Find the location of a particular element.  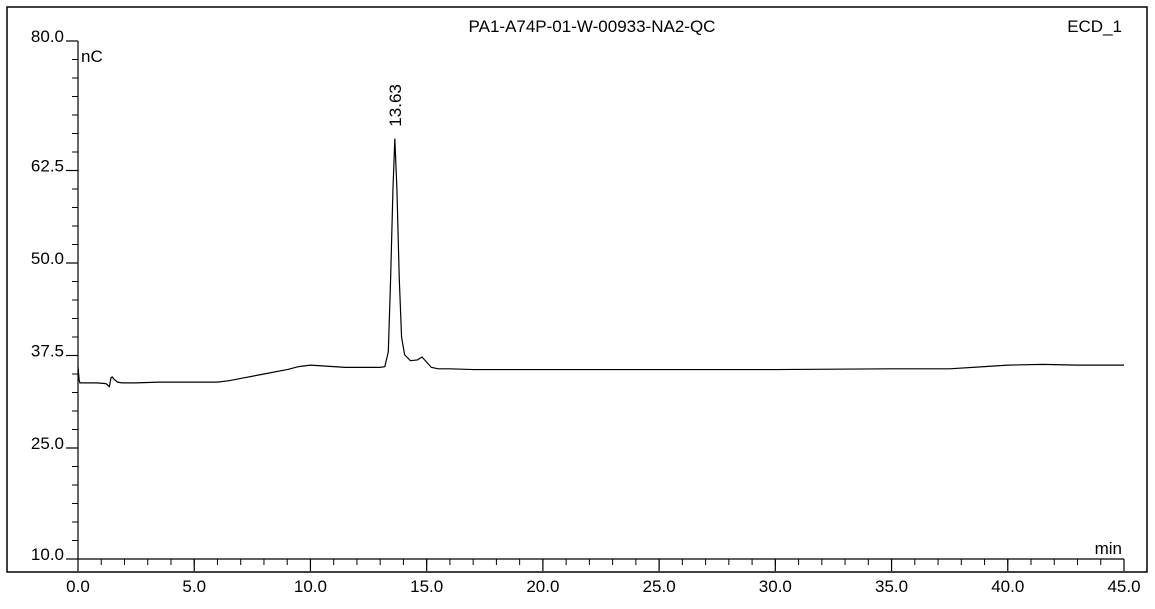

y-tick-label: 37.5 is located at coordinates (47, 351).